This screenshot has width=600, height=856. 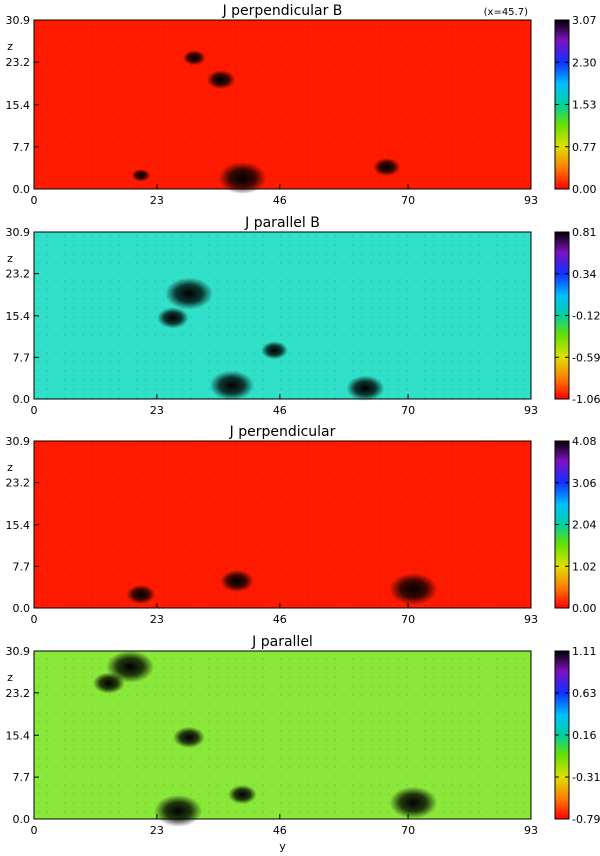 What do you see at coordinates (586, 777) in the screenshot?
I see `colorbar-tick-label: -0.31` at bounding box center [586, 777].